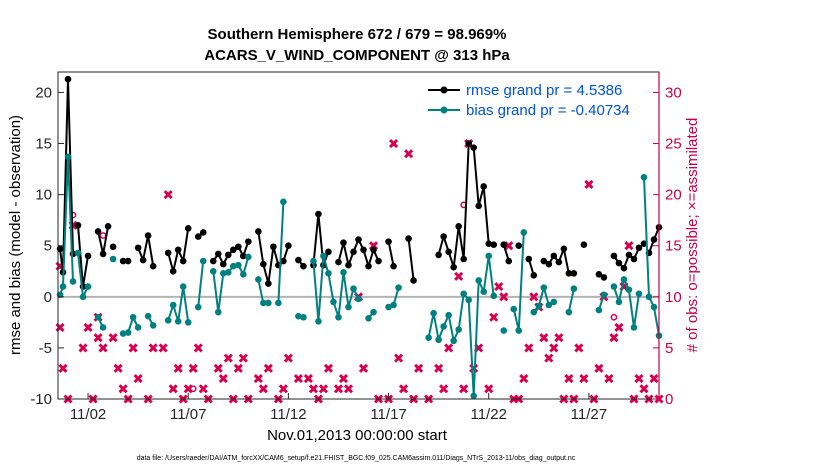 This screenshot has width=830, height=475. What do you see at coordinates (43, 92) in the screenshot?
I see `y-tick-label: 20` at bounding box center [43, 92].